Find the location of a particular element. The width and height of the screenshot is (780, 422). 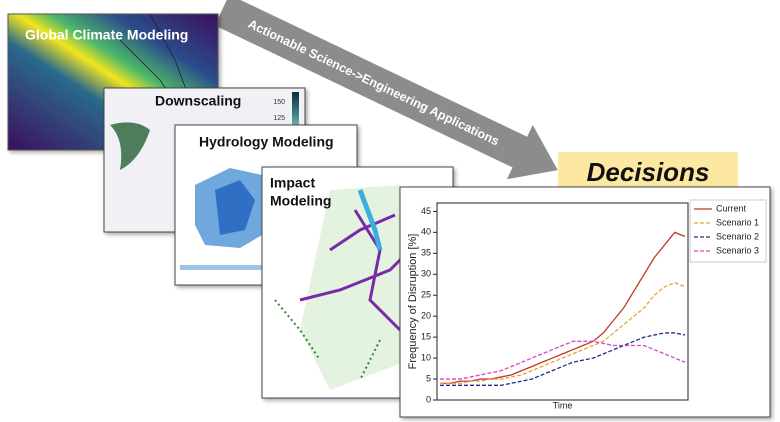

basin-core is located at coordinates (235, 207).